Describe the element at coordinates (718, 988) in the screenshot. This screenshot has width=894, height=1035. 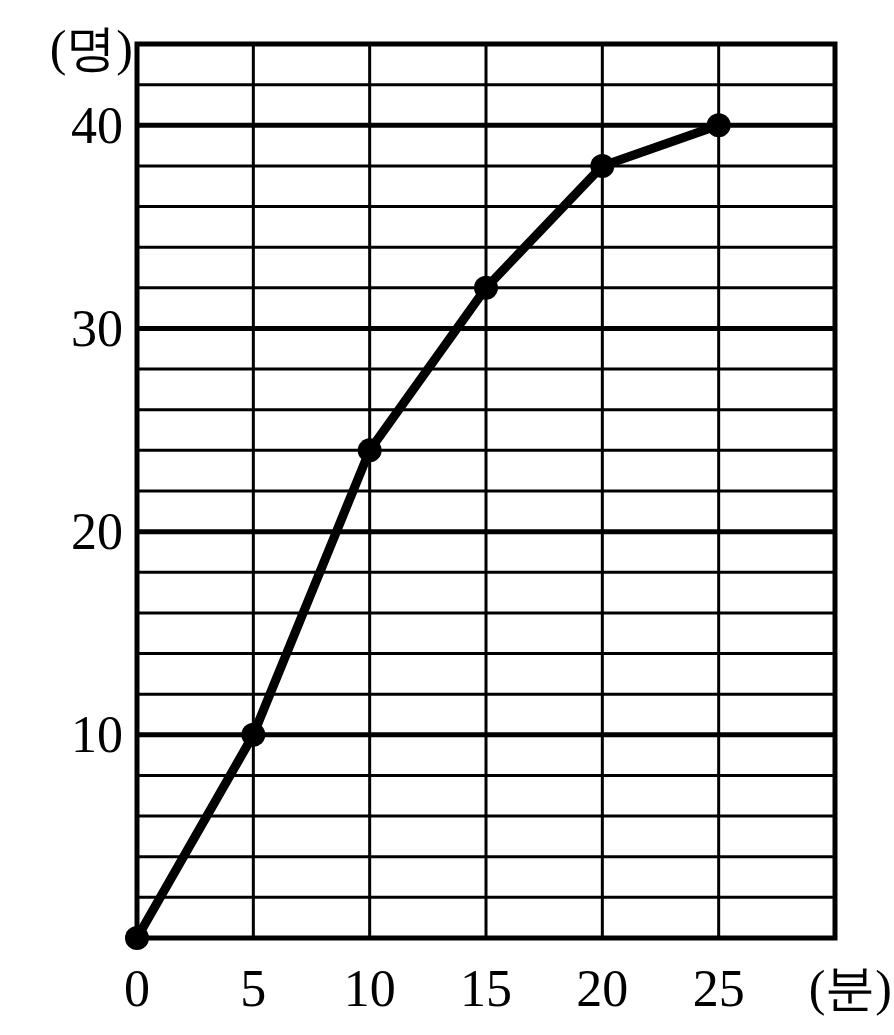
I see `x-tick-label: 25` at that location.